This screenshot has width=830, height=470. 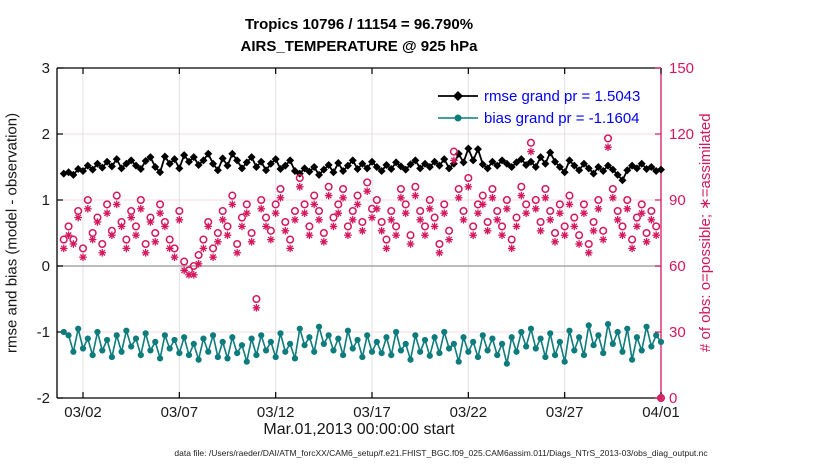 I want to click on right-y-tick-label: 90, so click(x=677, y=200).